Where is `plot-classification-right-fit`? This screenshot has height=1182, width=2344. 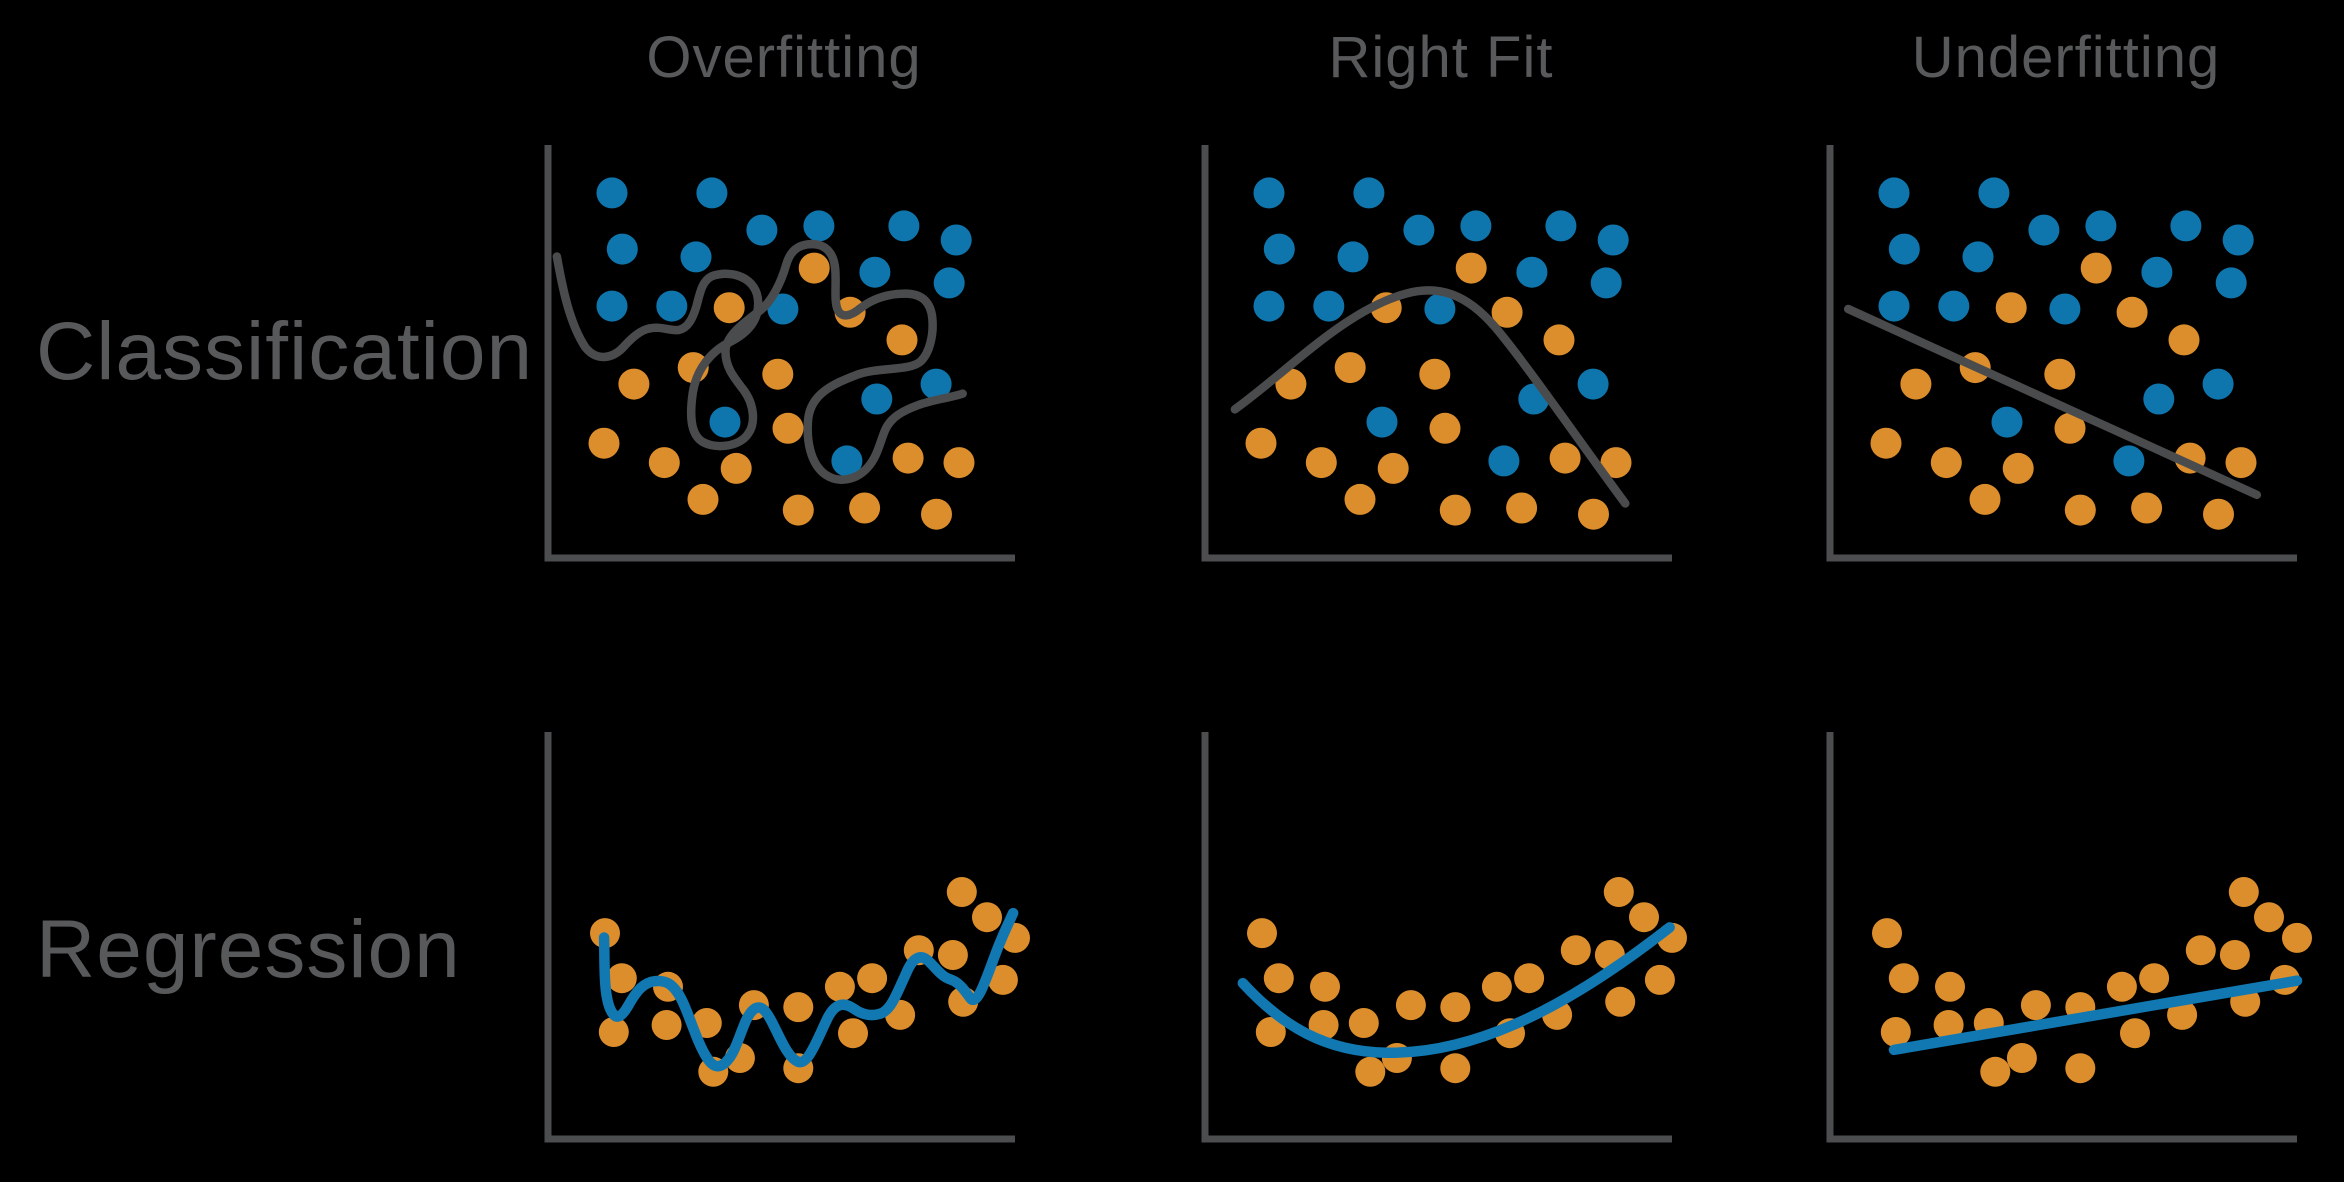
plot-classification-right-fit is located at coordinates (1436, 353).